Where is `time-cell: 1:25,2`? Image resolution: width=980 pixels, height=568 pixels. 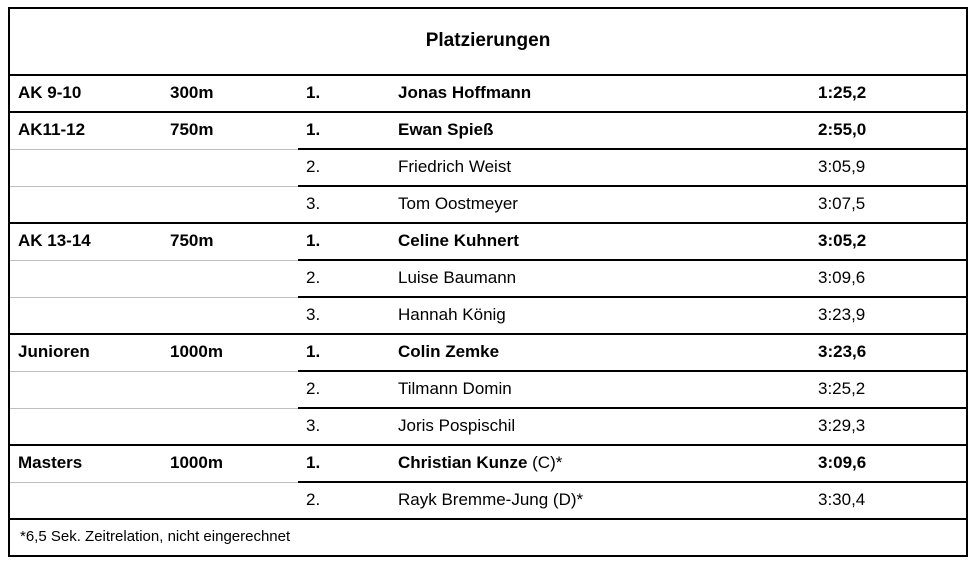 time-cell: 1:25,2 is located at coordinates (842, 93).